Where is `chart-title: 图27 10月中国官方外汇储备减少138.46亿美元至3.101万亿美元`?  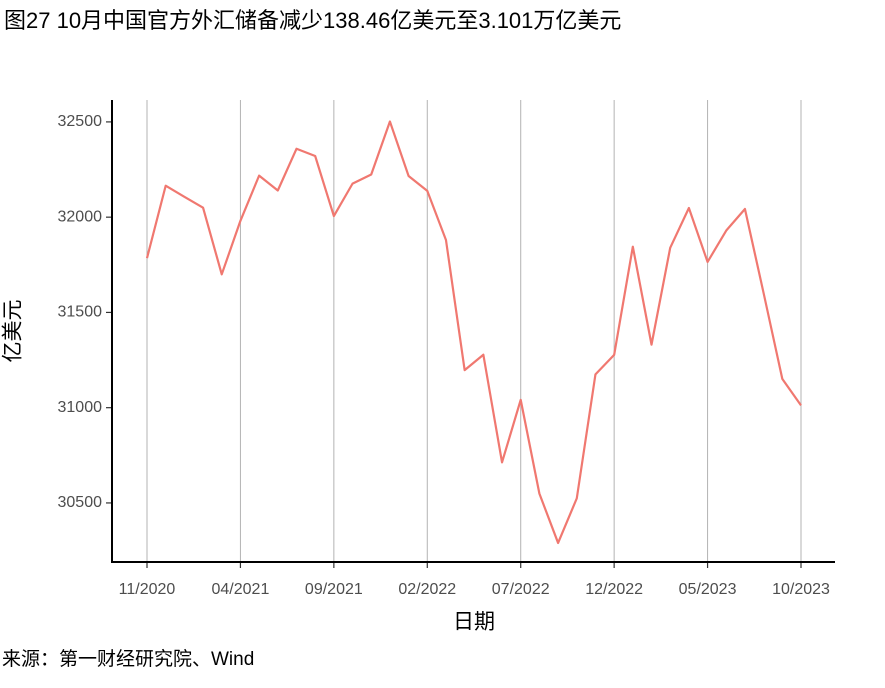 chart-title: 图27 10月中国官方外汇储备减少138.46亿美元至3.101万亿美元 is located at coordinates (312, 20).